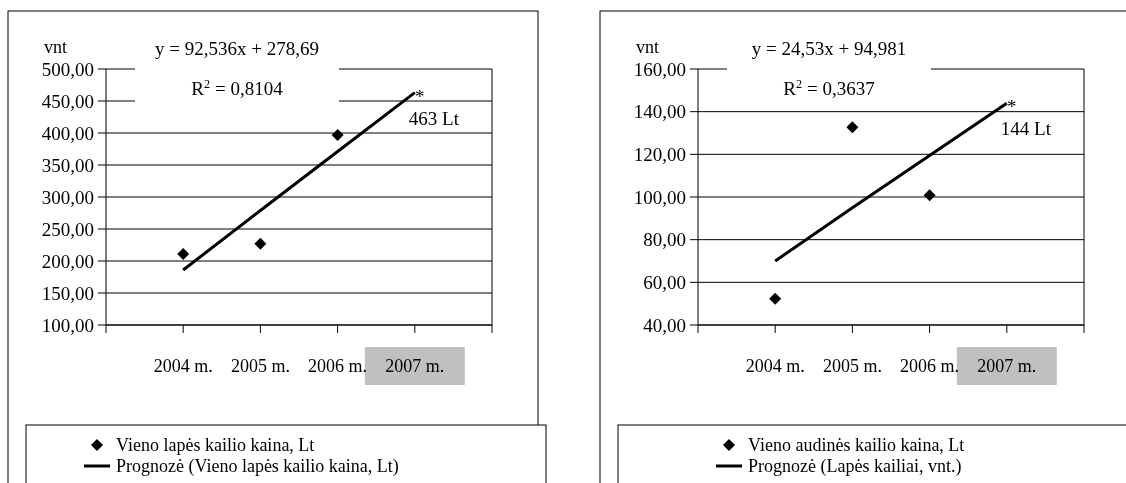 The image size is (1126, 483). What do you see at coordinates (659, 69) in the screenshot?
I see `y-tick-label: 160,00` at bounding box center [659, 69].